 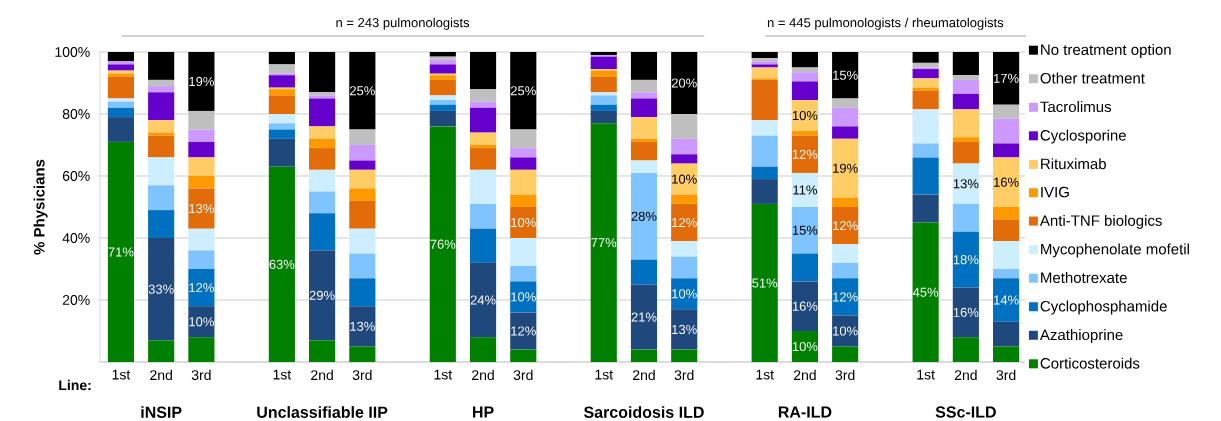 I want to click on legend-label: IVIG, so click(x=1055, y=192).